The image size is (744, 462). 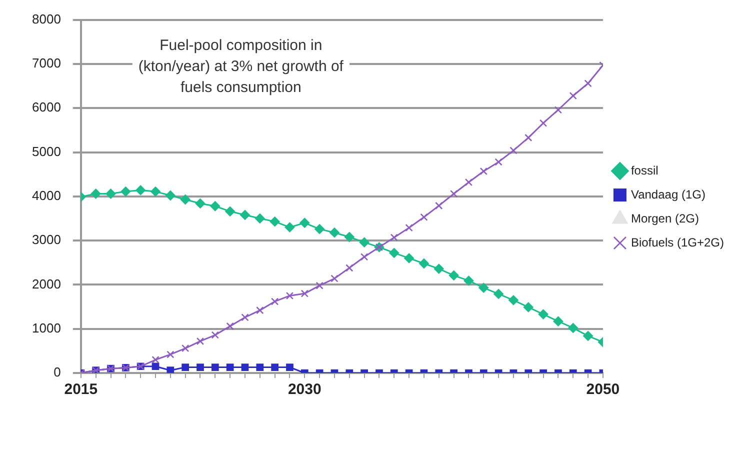 I want to click on legend-label: fossil, so click(x=644, y=170).